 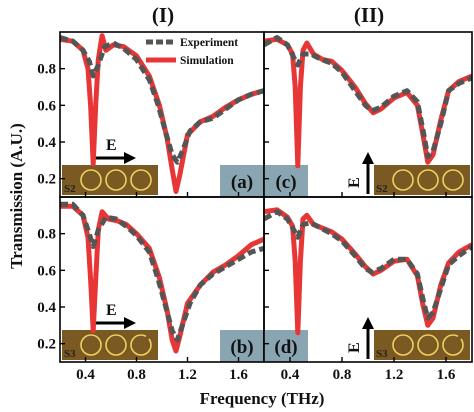 I want to click on panel-label: (c), so click(x=285, y=182).